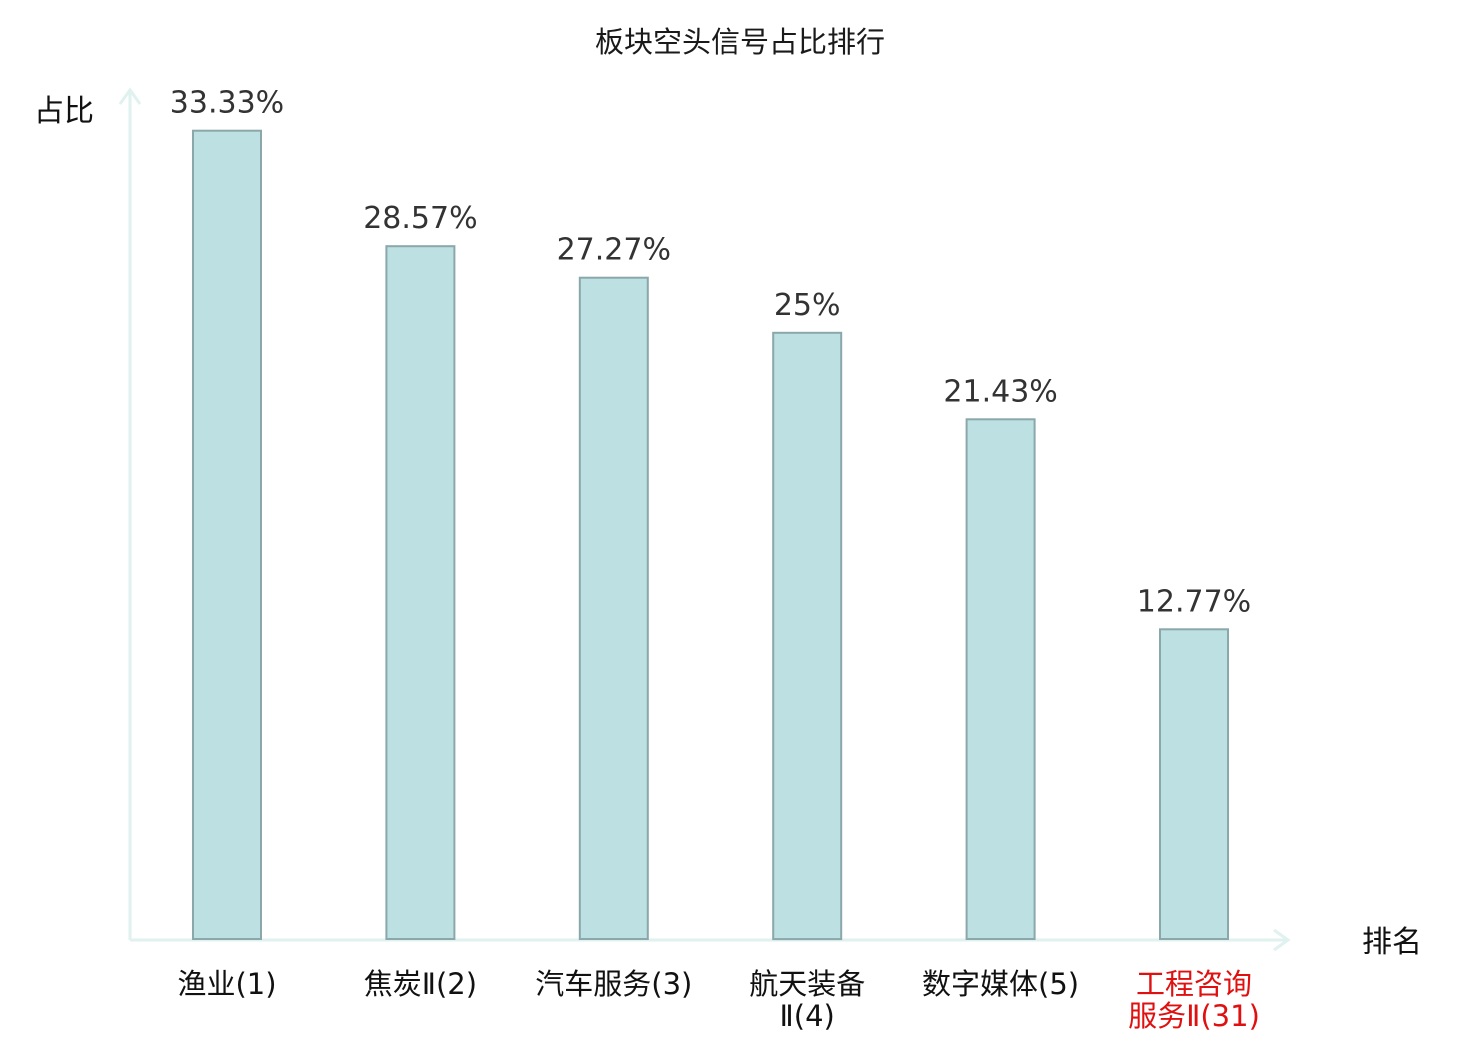 Image resolution: width=1480 pixels, height=1045 pixels. Describe the element at coordinates (1000, 984) in the screenshot. I see `category-label-5: 数字媒体(5)` at that location.